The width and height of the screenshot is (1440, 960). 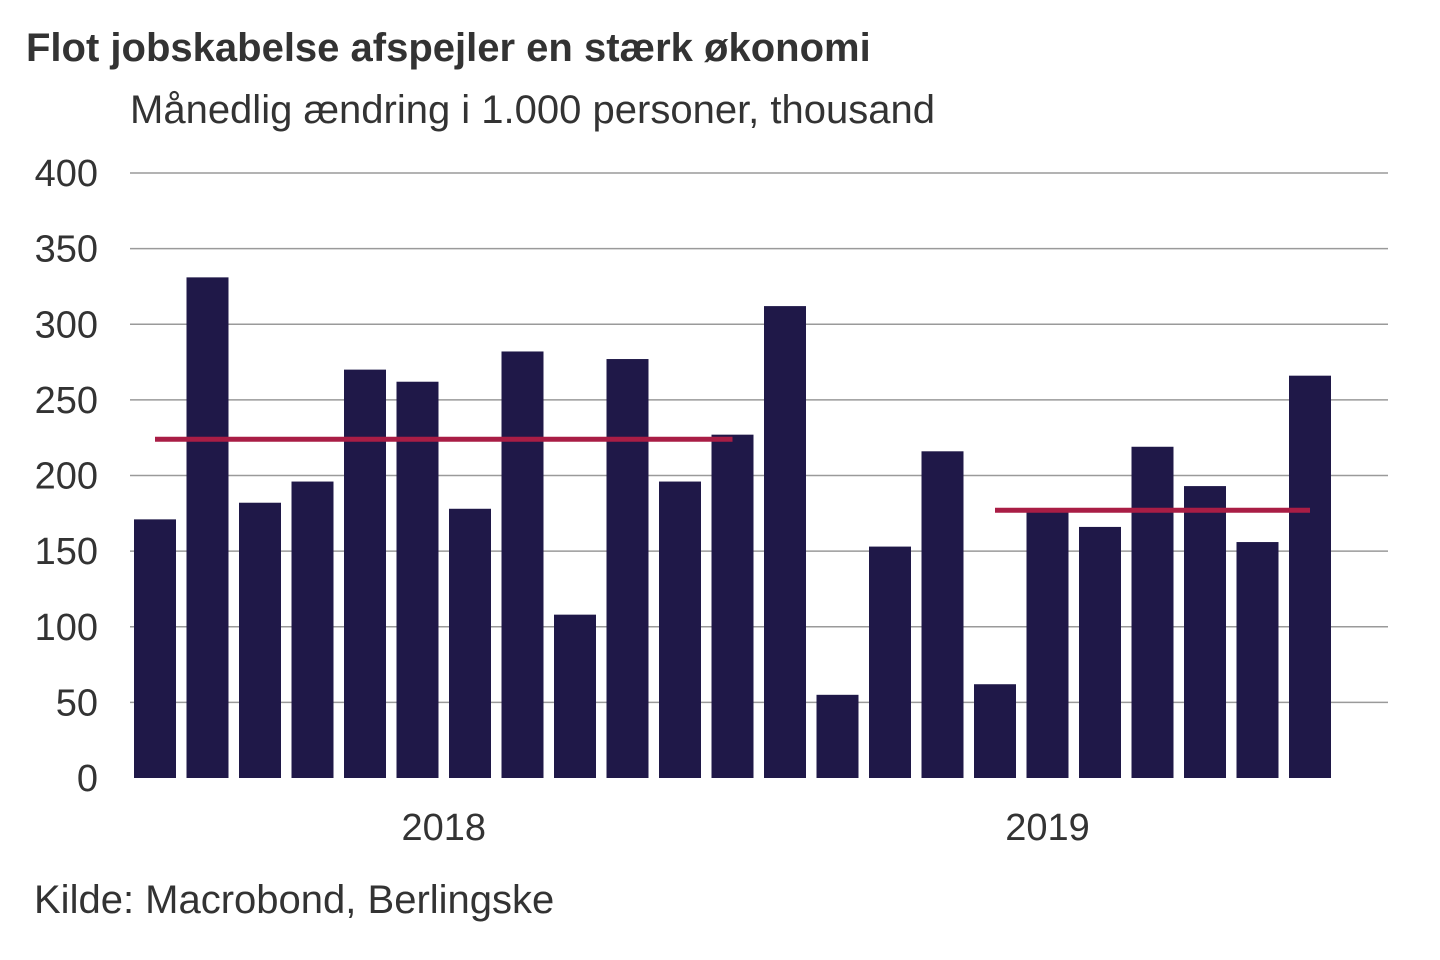 I want to click on y-tick-label: 150, so click(x=66, y=552).